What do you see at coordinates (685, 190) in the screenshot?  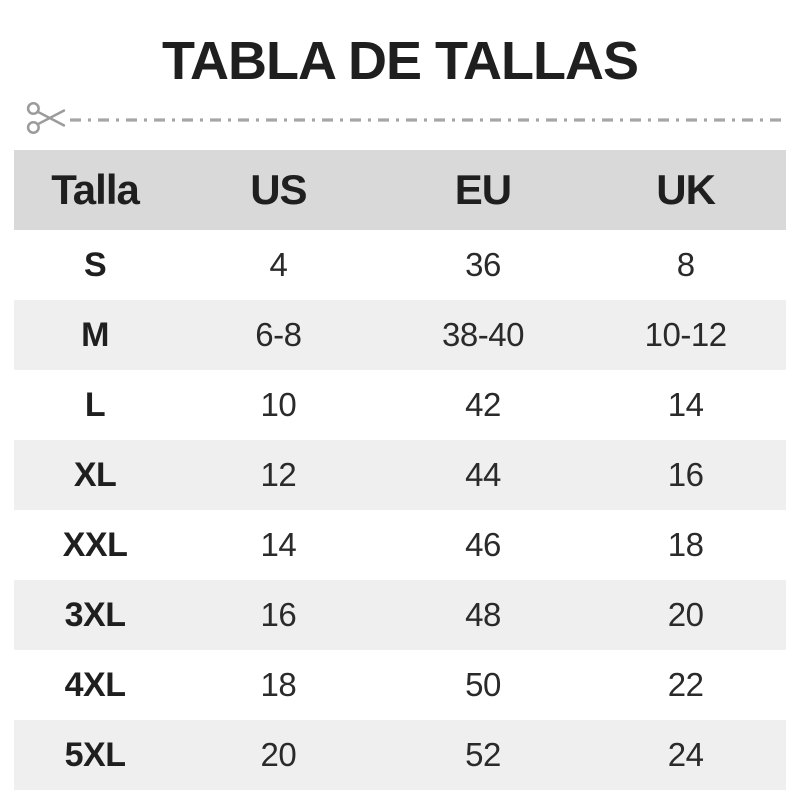 I see `column-header-uk: UK` at bounding box center [685, 190].